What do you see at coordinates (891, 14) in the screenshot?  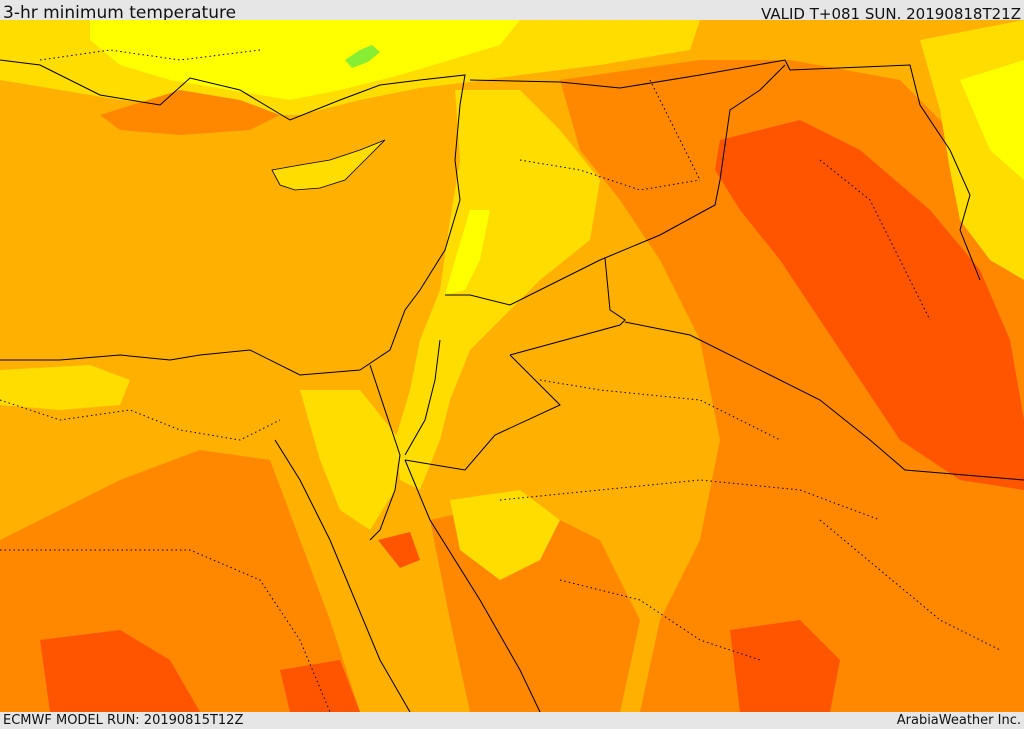 I see `valid-time: VALID T+081 SUN. 20190818T21Z` at bounding box center [891, 14].